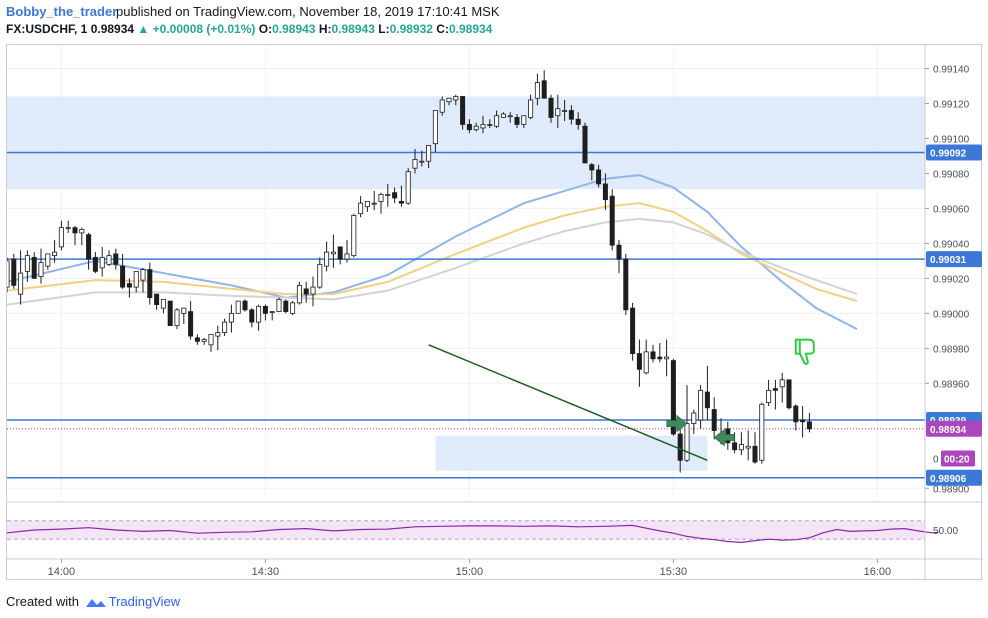 The height and width of the screenshot is (618, 988). Describe the element at coordinates (951, 209) in the screenshot. I see `y-tick-label: 0.99060` at that location.